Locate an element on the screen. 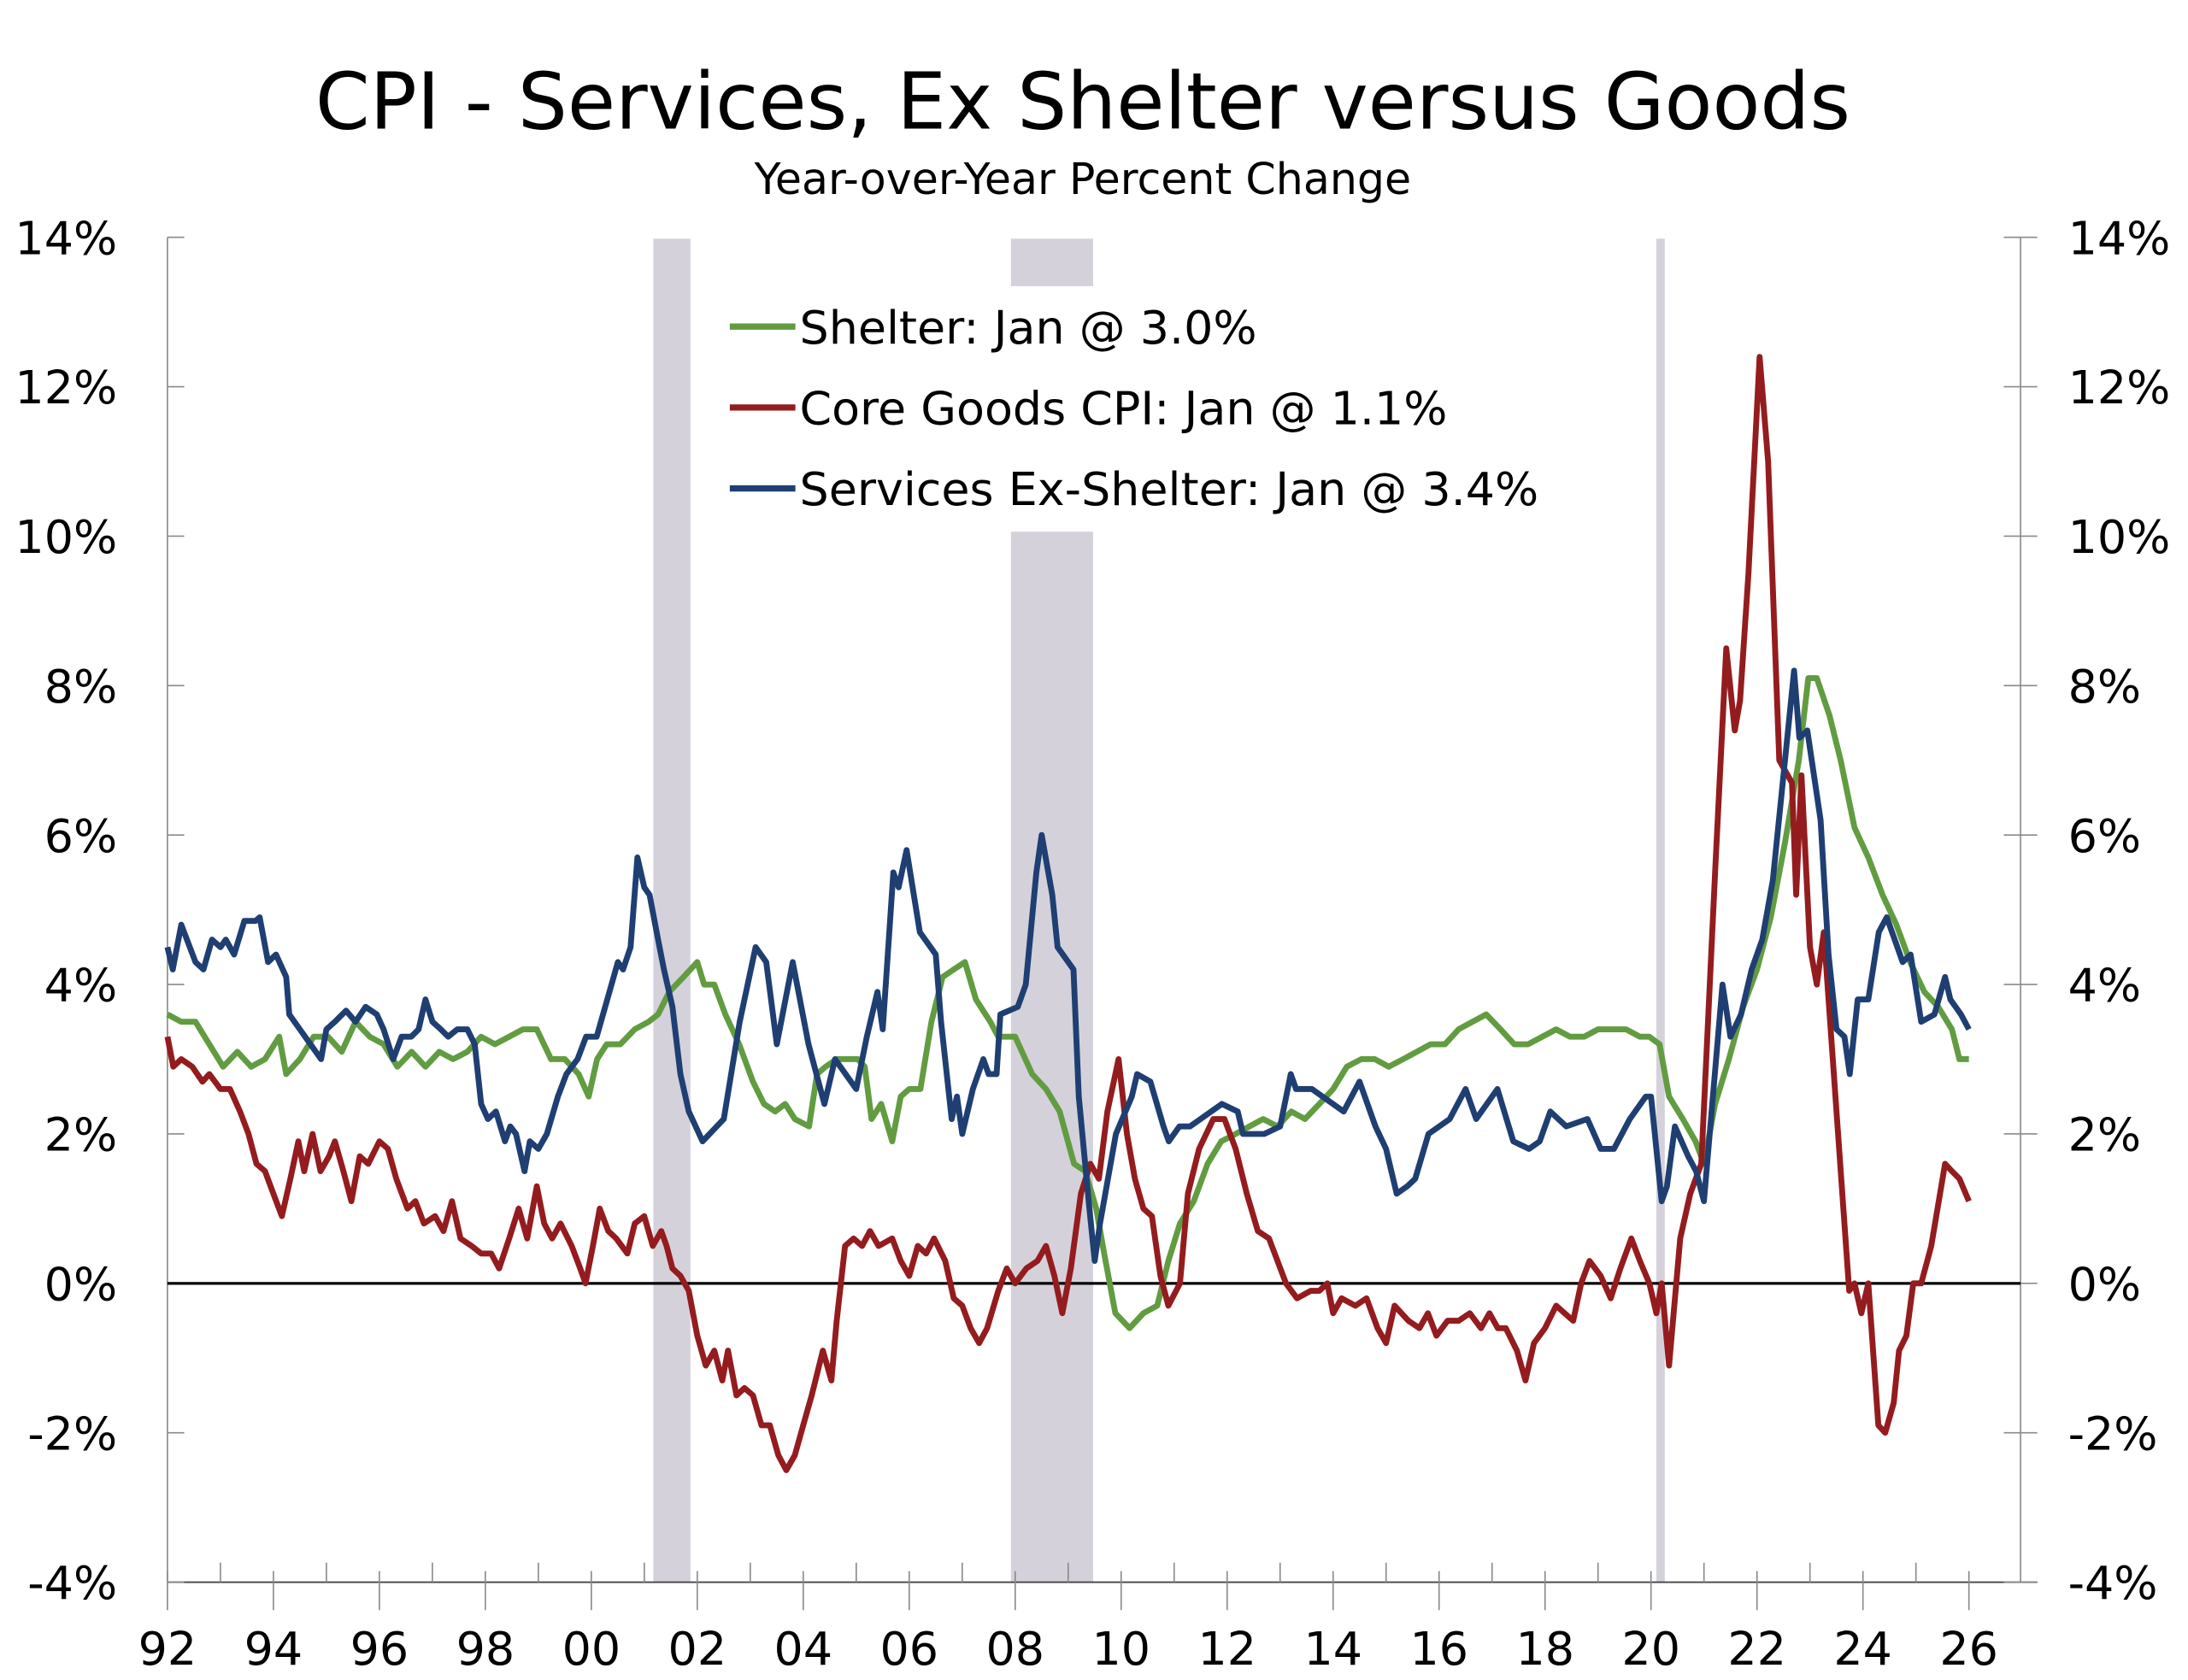 The width and height of the screenshot is (2188, 1680). x-tick-label: 18 is located at coordinates (1544, 1649).